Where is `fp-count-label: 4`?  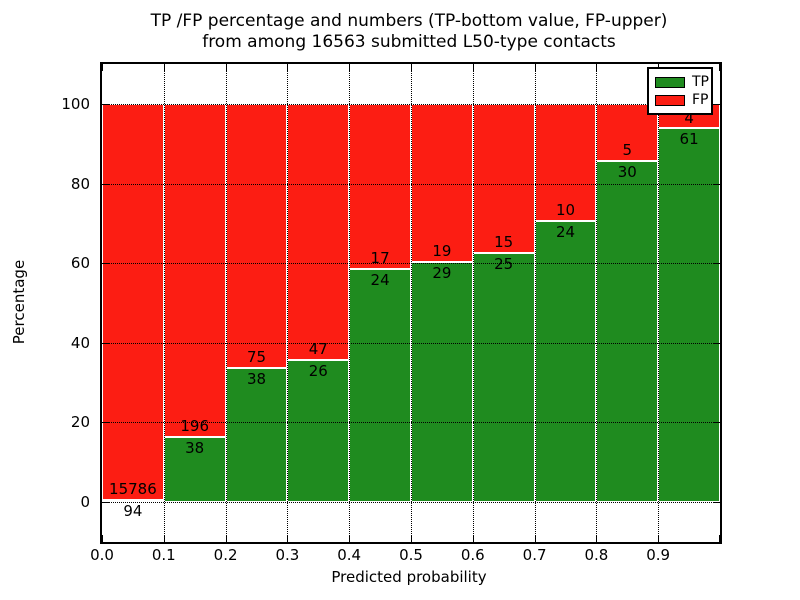 fp-count-label: 4 is located at coordinates (689, 117).